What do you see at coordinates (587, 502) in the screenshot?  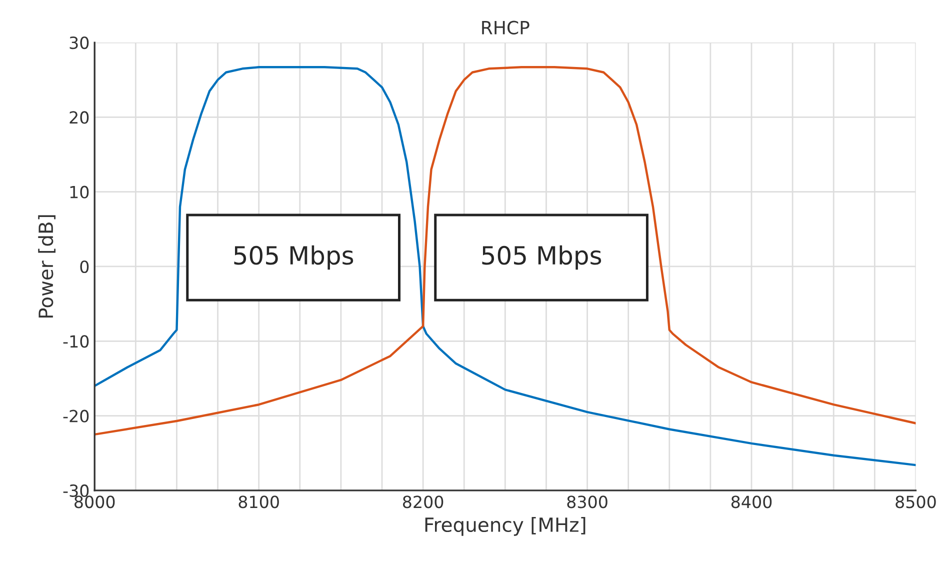 I see `x-tick-label: 8300` at bounding box center [587, 502].